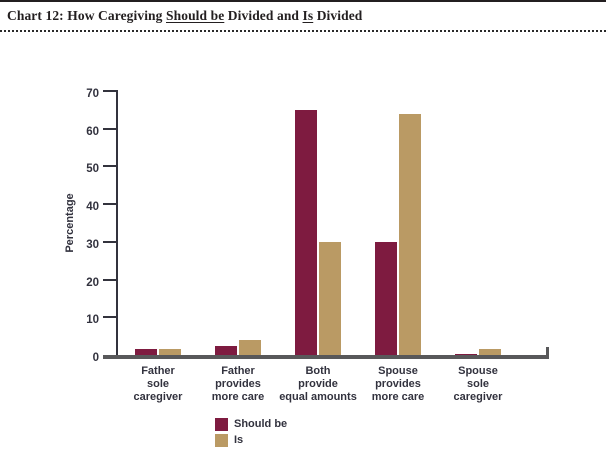 Image resolution: width=606 pixels, height=450 pixels. What do you see at coordinates (95, 358) in the screenshot?
I see `y-tick-label: 0` at bounding box center [95, 358].